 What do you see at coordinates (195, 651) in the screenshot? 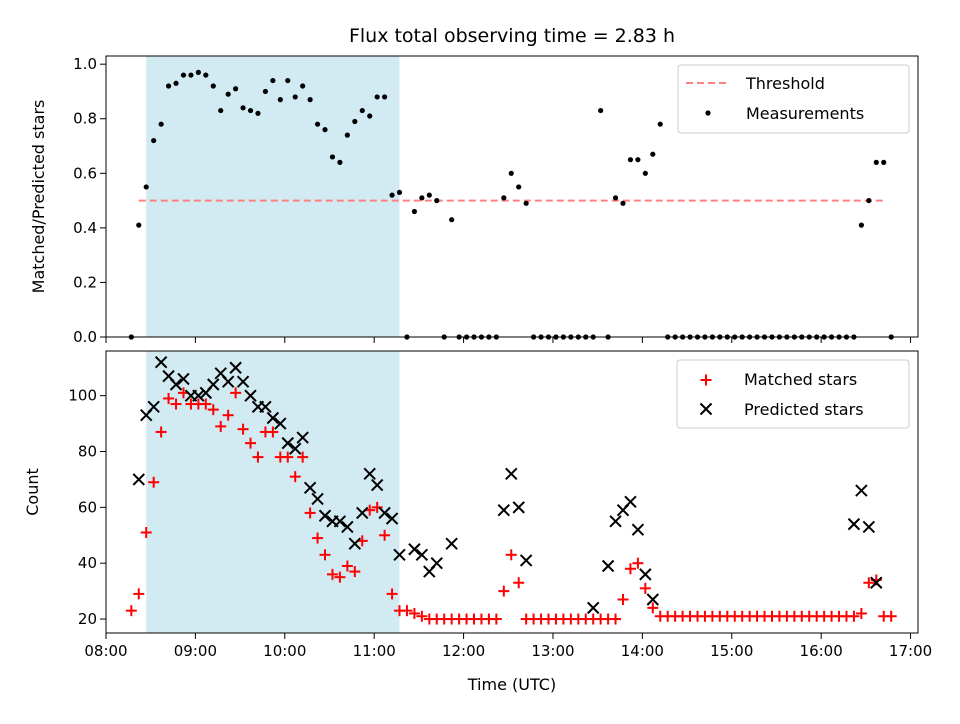
I see `x-tick-label: 09:00` at bounding box center [195, 651].